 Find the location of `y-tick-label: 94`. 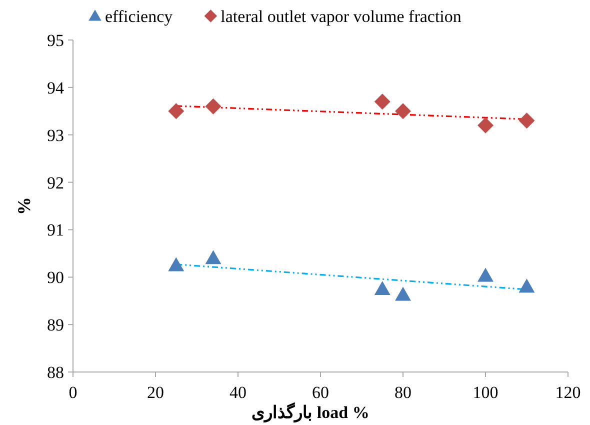

y-tick-label: 94 is located at coordinates (55, 88).